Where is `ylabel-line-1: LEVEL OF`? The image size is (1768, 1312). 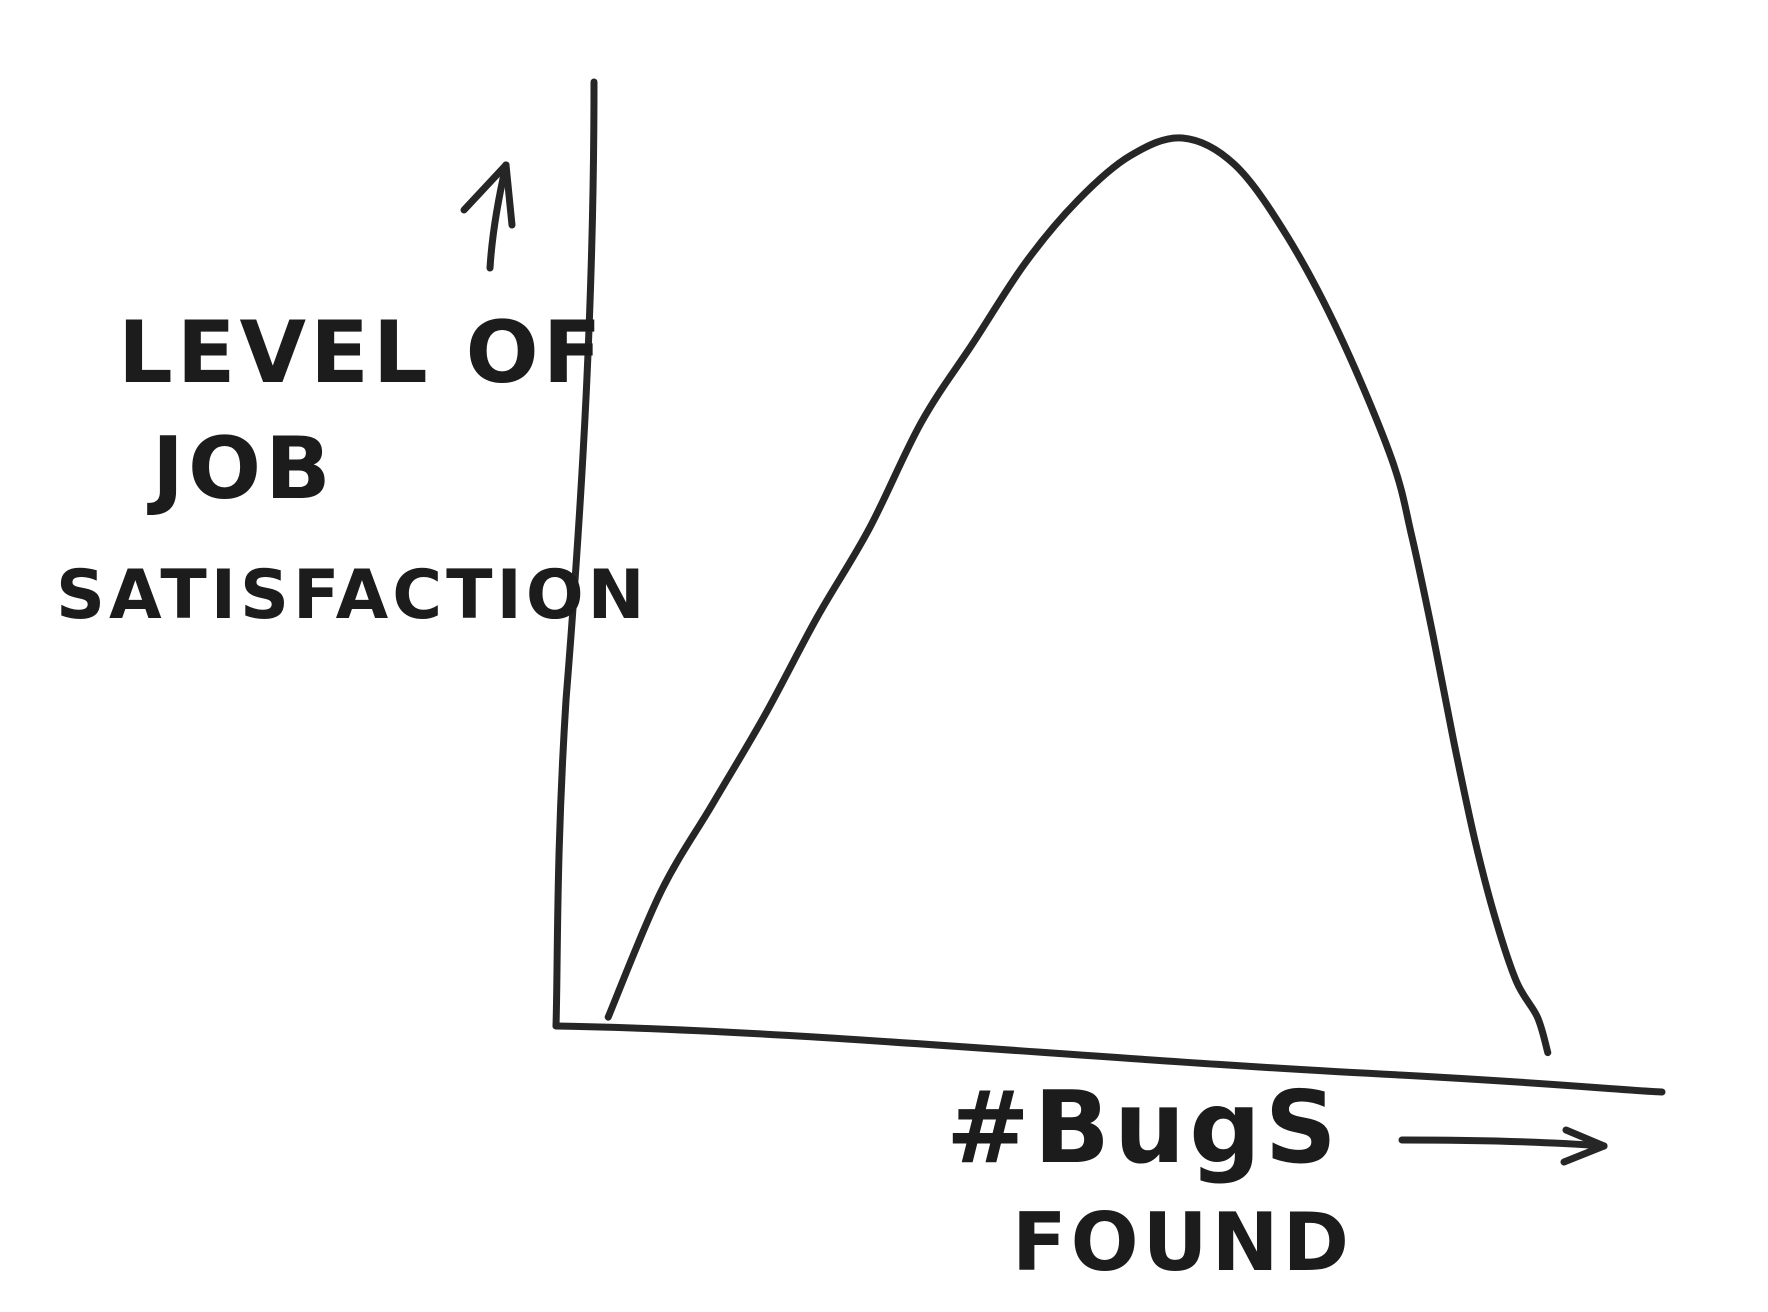
ylabel-line-1: LEVEL OF is located at coordinates (361, 353).